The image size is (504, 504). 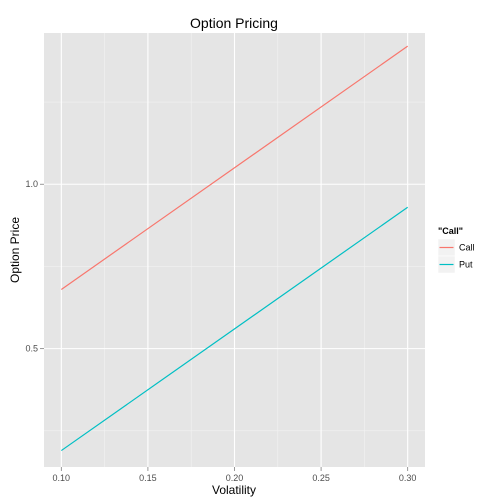 What do you see at coordinates (31, 184) in the screenshot?
I see `y-tick-label: 1.0` at bounding box center [31, 184].